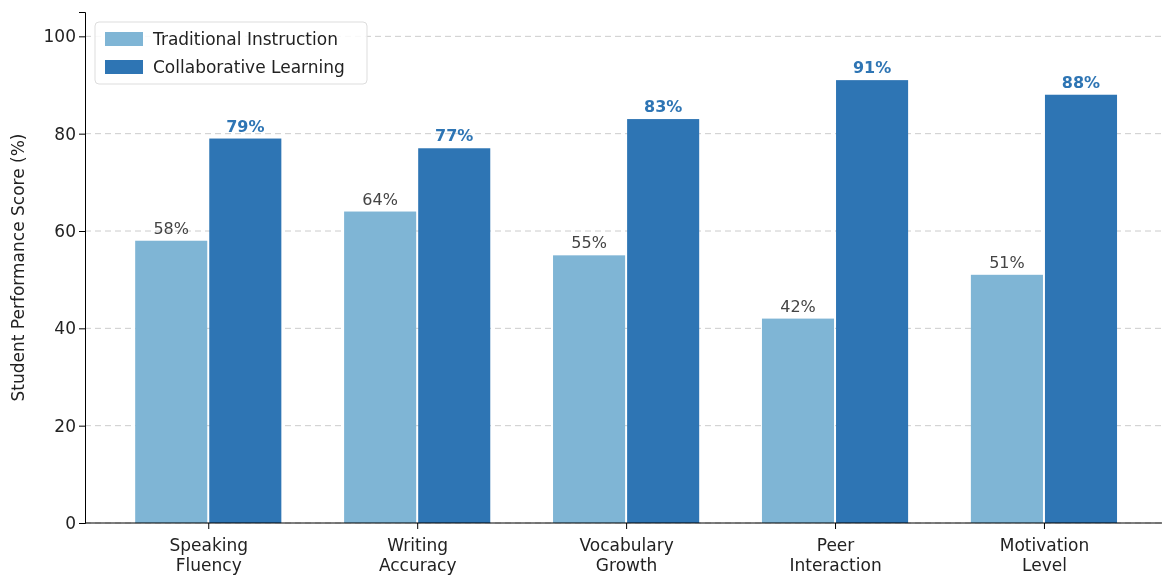 The image size is (1163, 575). Describe the element at coordinates (872, 68) in the screenshot. I see `data-label: 91%` at that location.